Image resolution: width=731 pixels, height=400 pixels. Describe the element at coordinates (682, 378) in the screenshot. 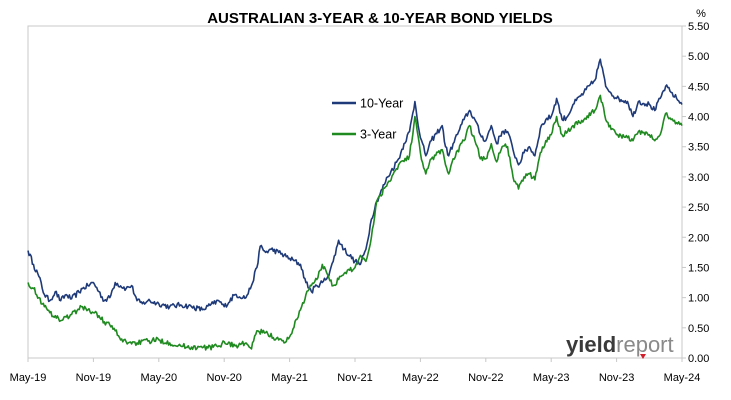

I see `x-tick-label: May-24` at that location.